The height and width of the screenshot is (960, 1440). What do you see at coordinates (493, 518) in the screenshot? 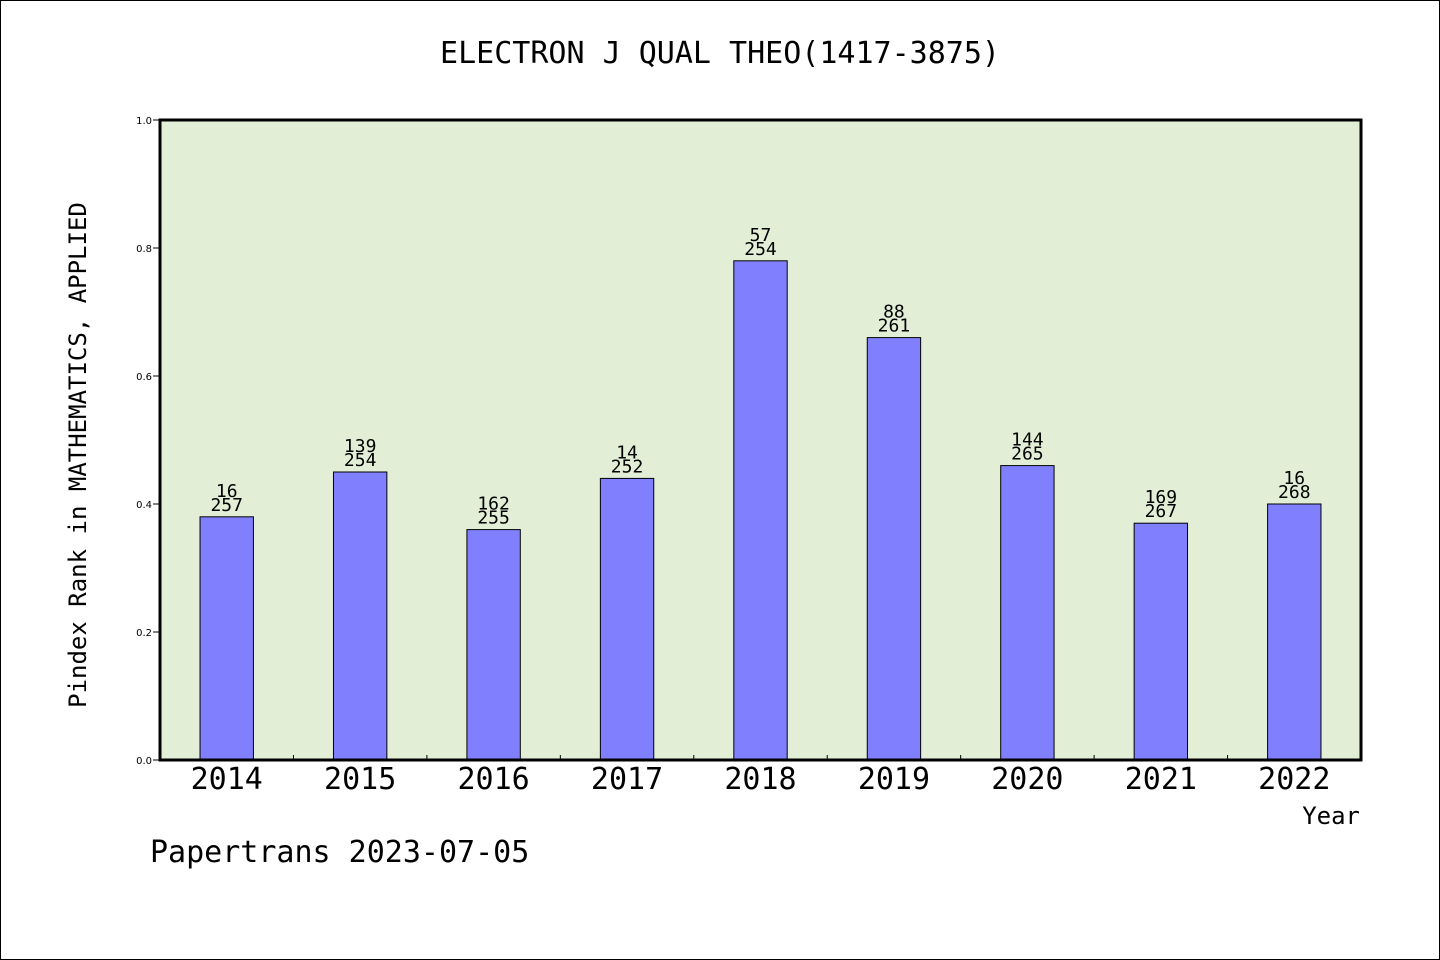
I see `bar-label-bottom: 255` at bounding box center [493, 518].